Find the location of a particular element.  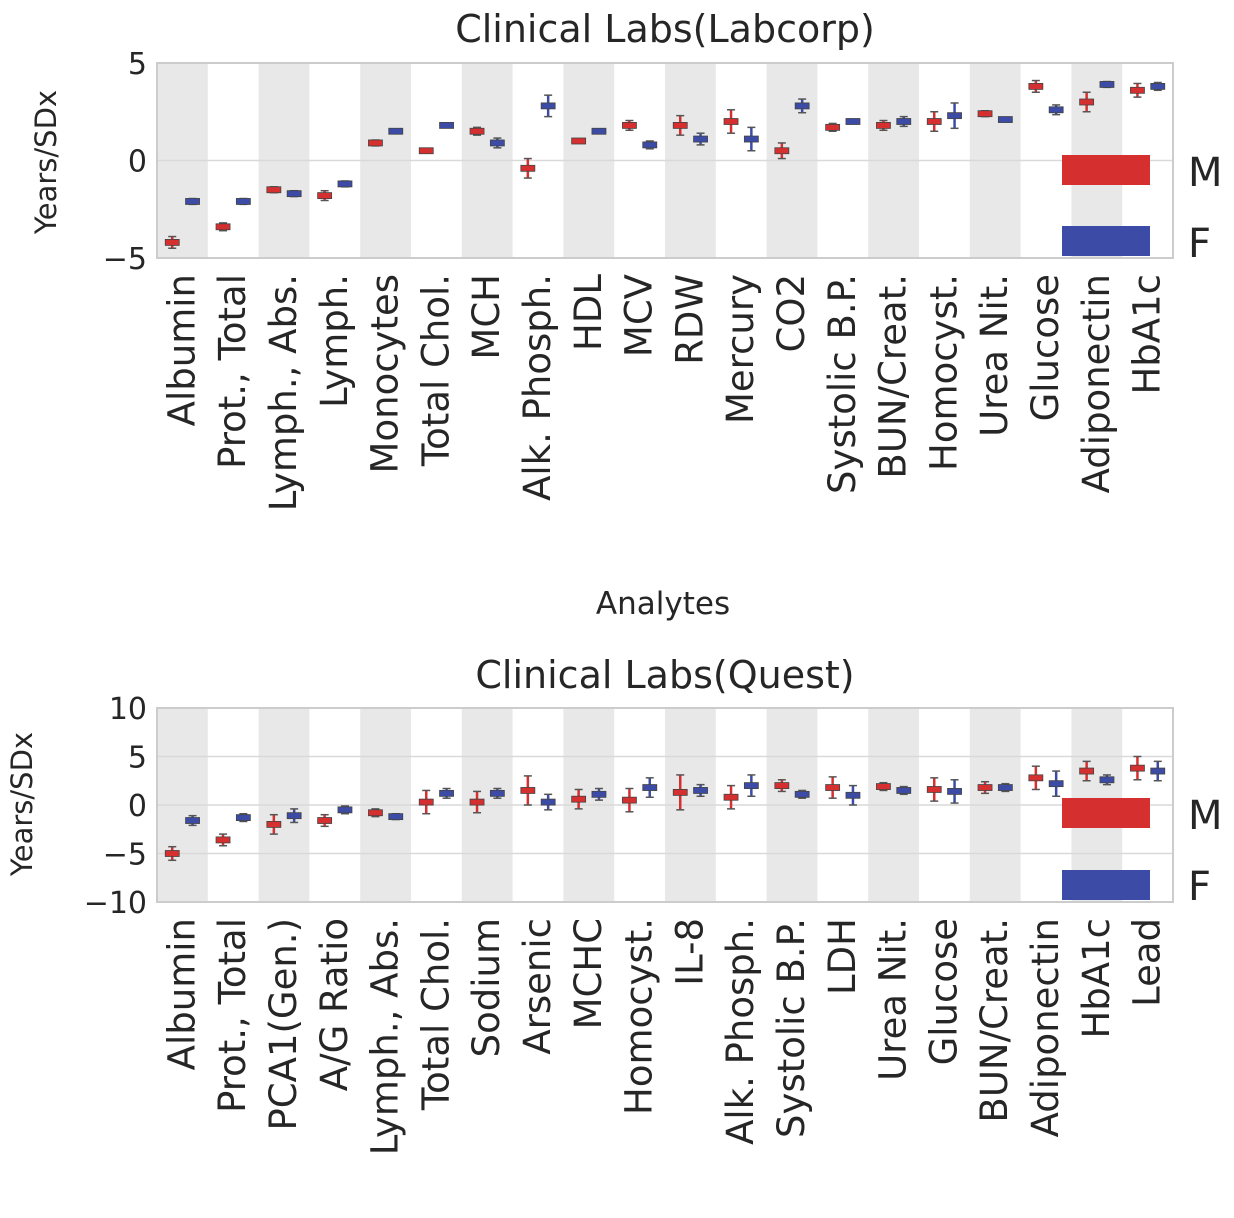

category-label: HbA1c is located at coordinates (1096, 978).